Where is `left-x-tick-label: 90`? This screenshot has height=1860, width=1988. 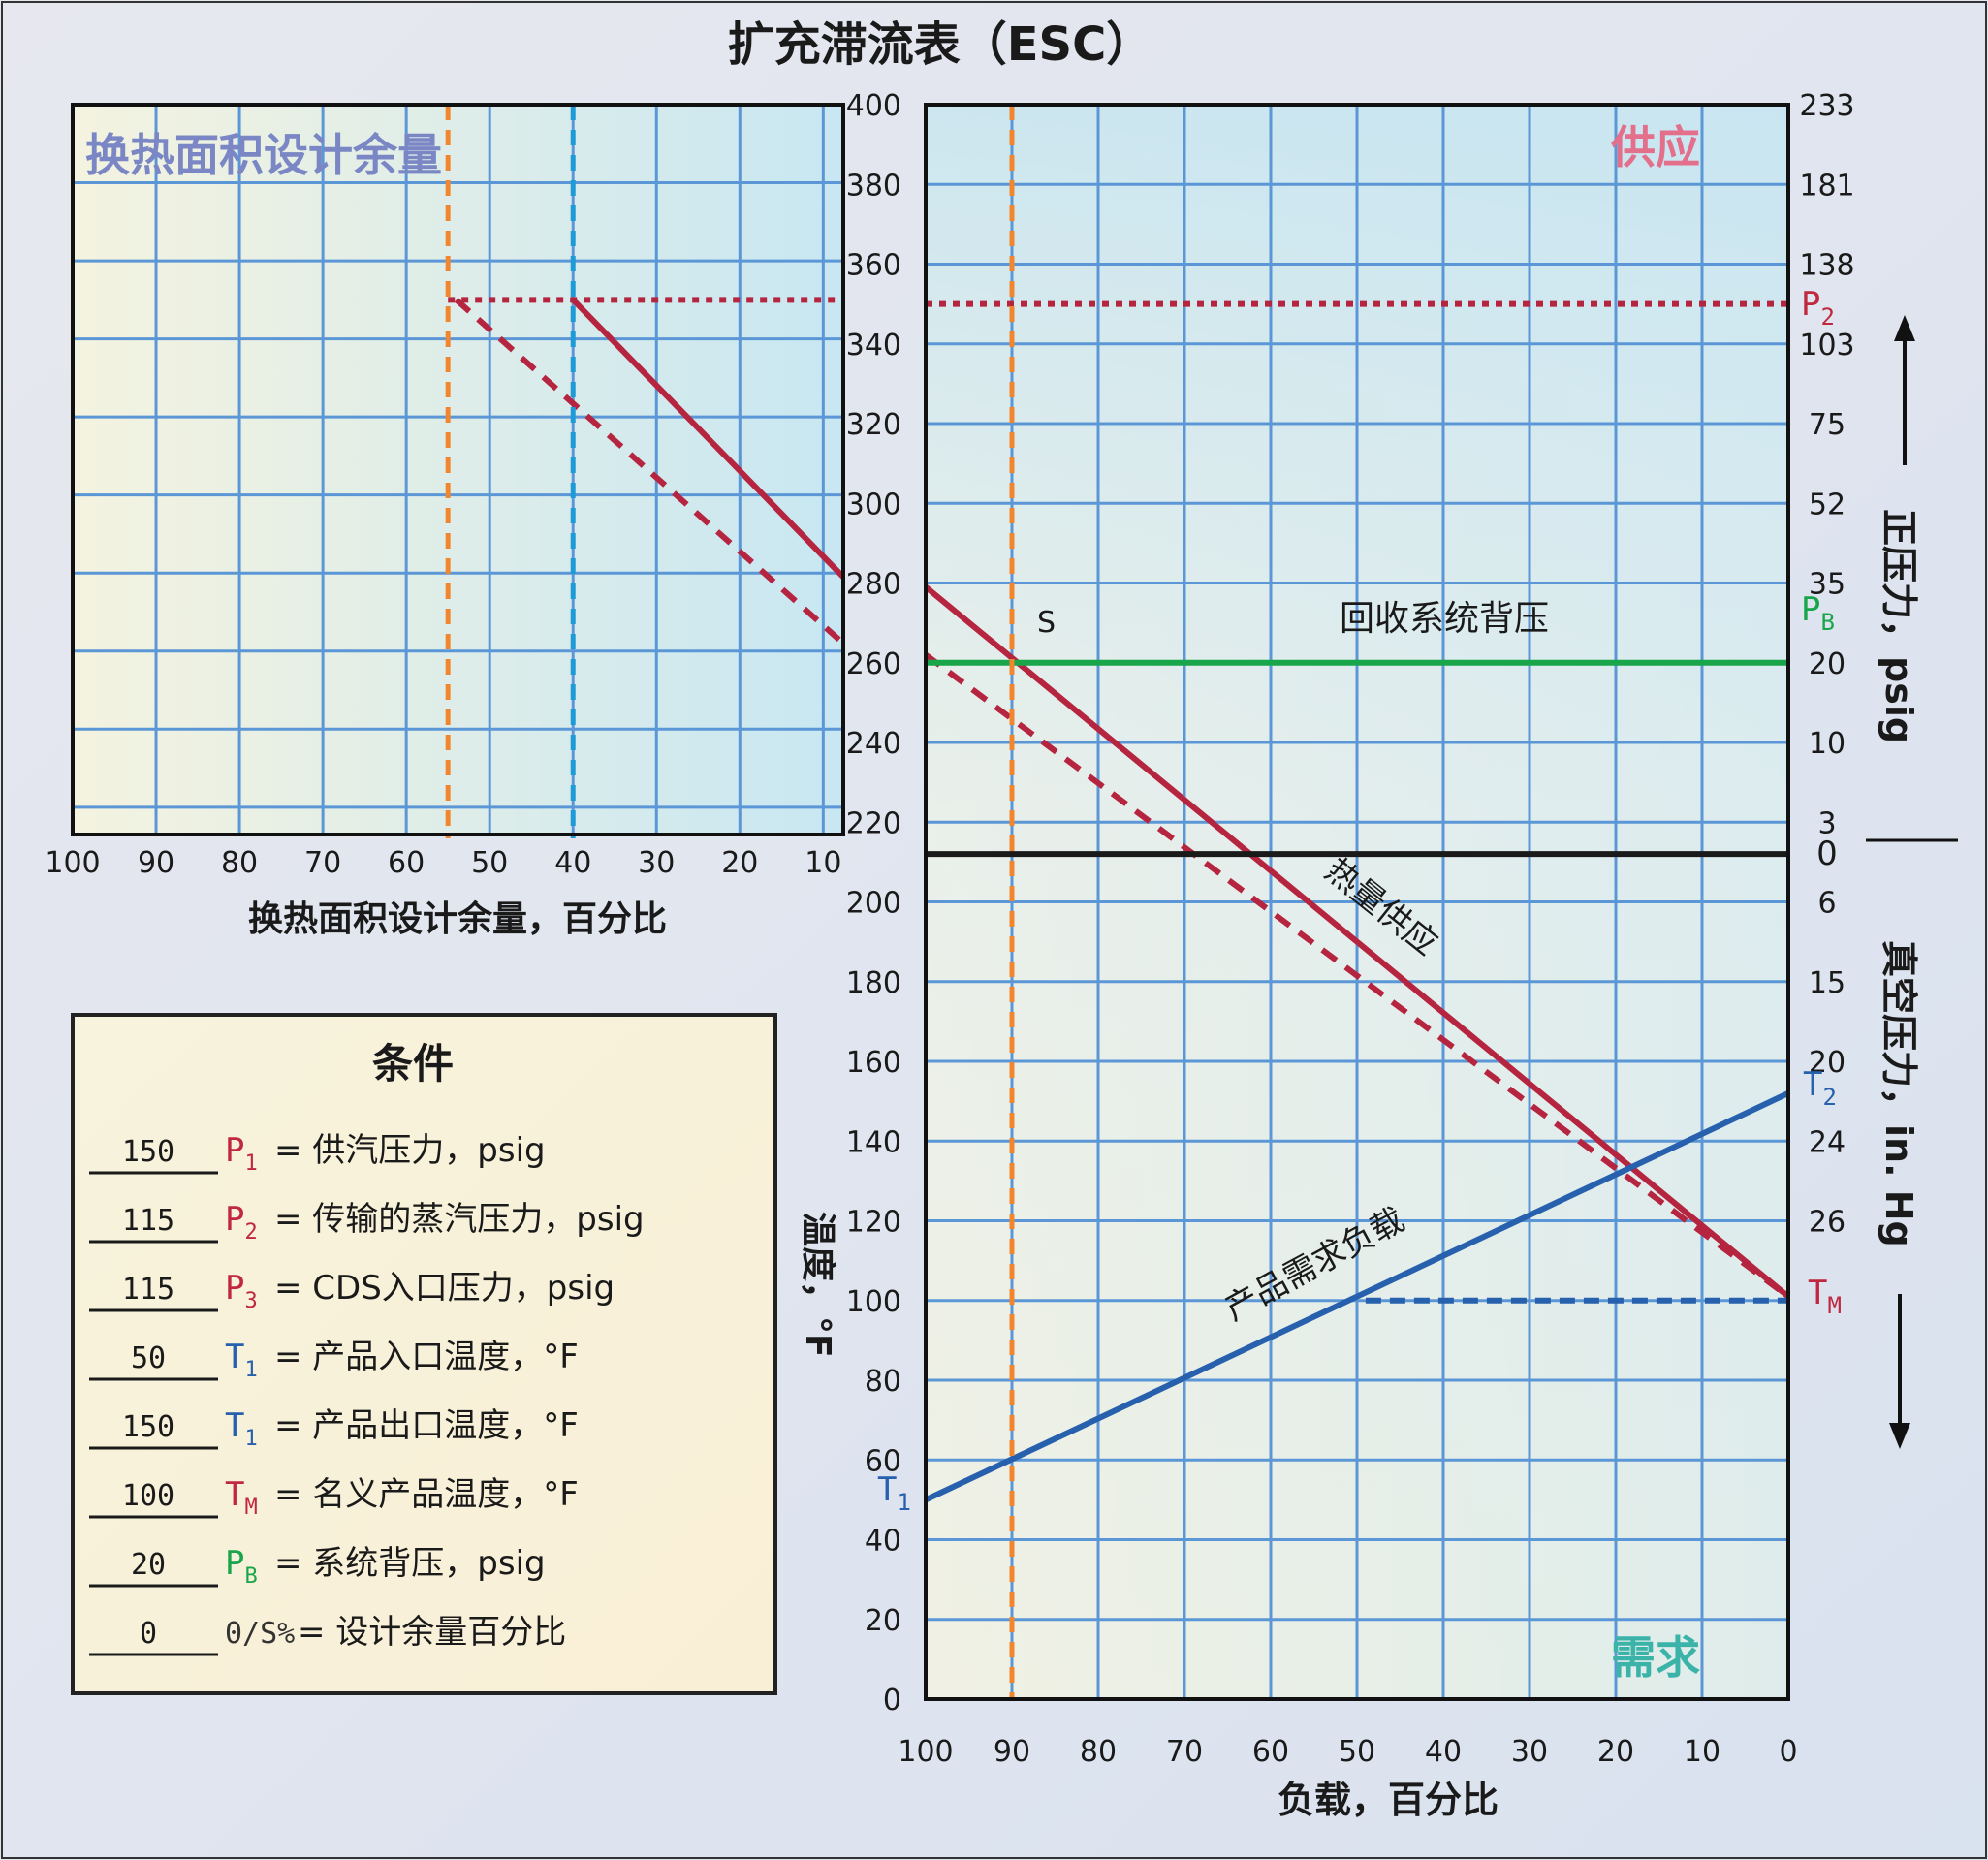
left-x-tick-label: 90 is located at coordinates (156, 863).